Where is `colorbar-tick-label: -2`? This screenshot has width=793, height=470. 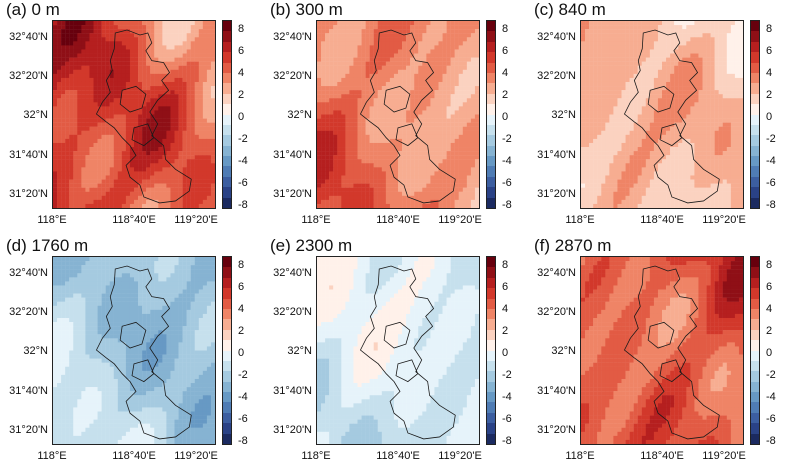
colorbar-tick-label: -2 is located at coordinates (507, 139).